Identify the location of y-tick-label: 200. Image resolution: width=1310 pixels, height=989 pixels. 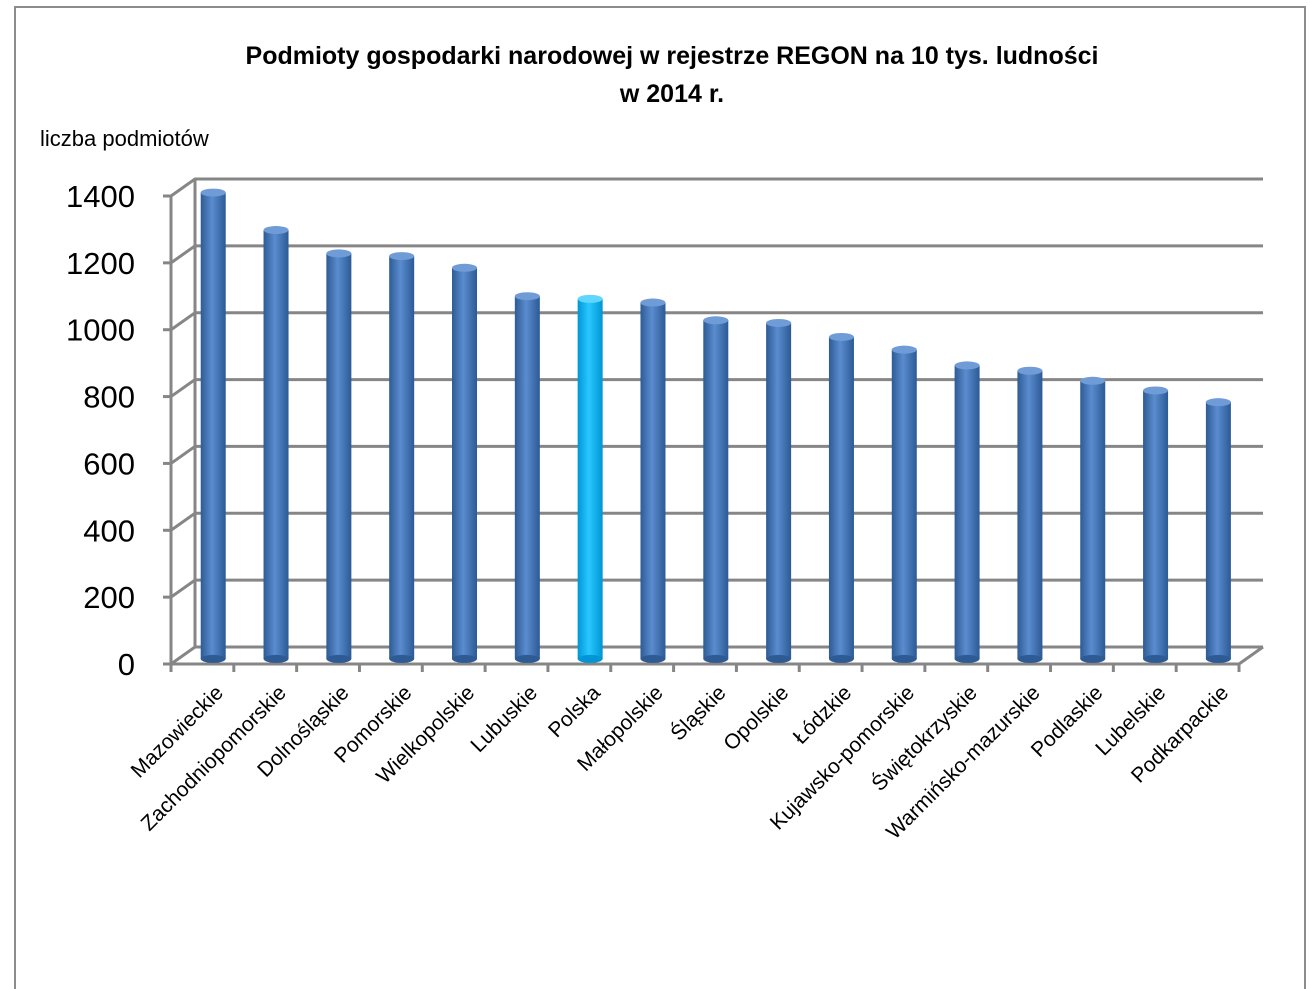
(109, 597).